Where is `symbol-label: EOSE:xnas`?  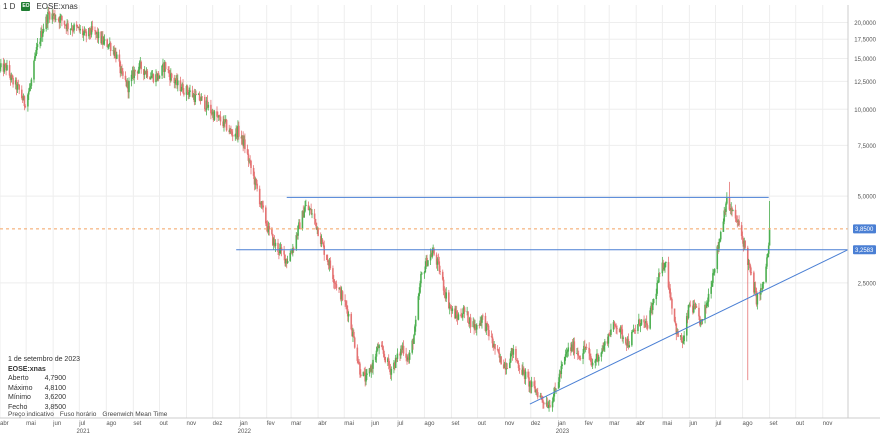
symbol-label: EOSE:xnas is located at coordinates (57, 6).